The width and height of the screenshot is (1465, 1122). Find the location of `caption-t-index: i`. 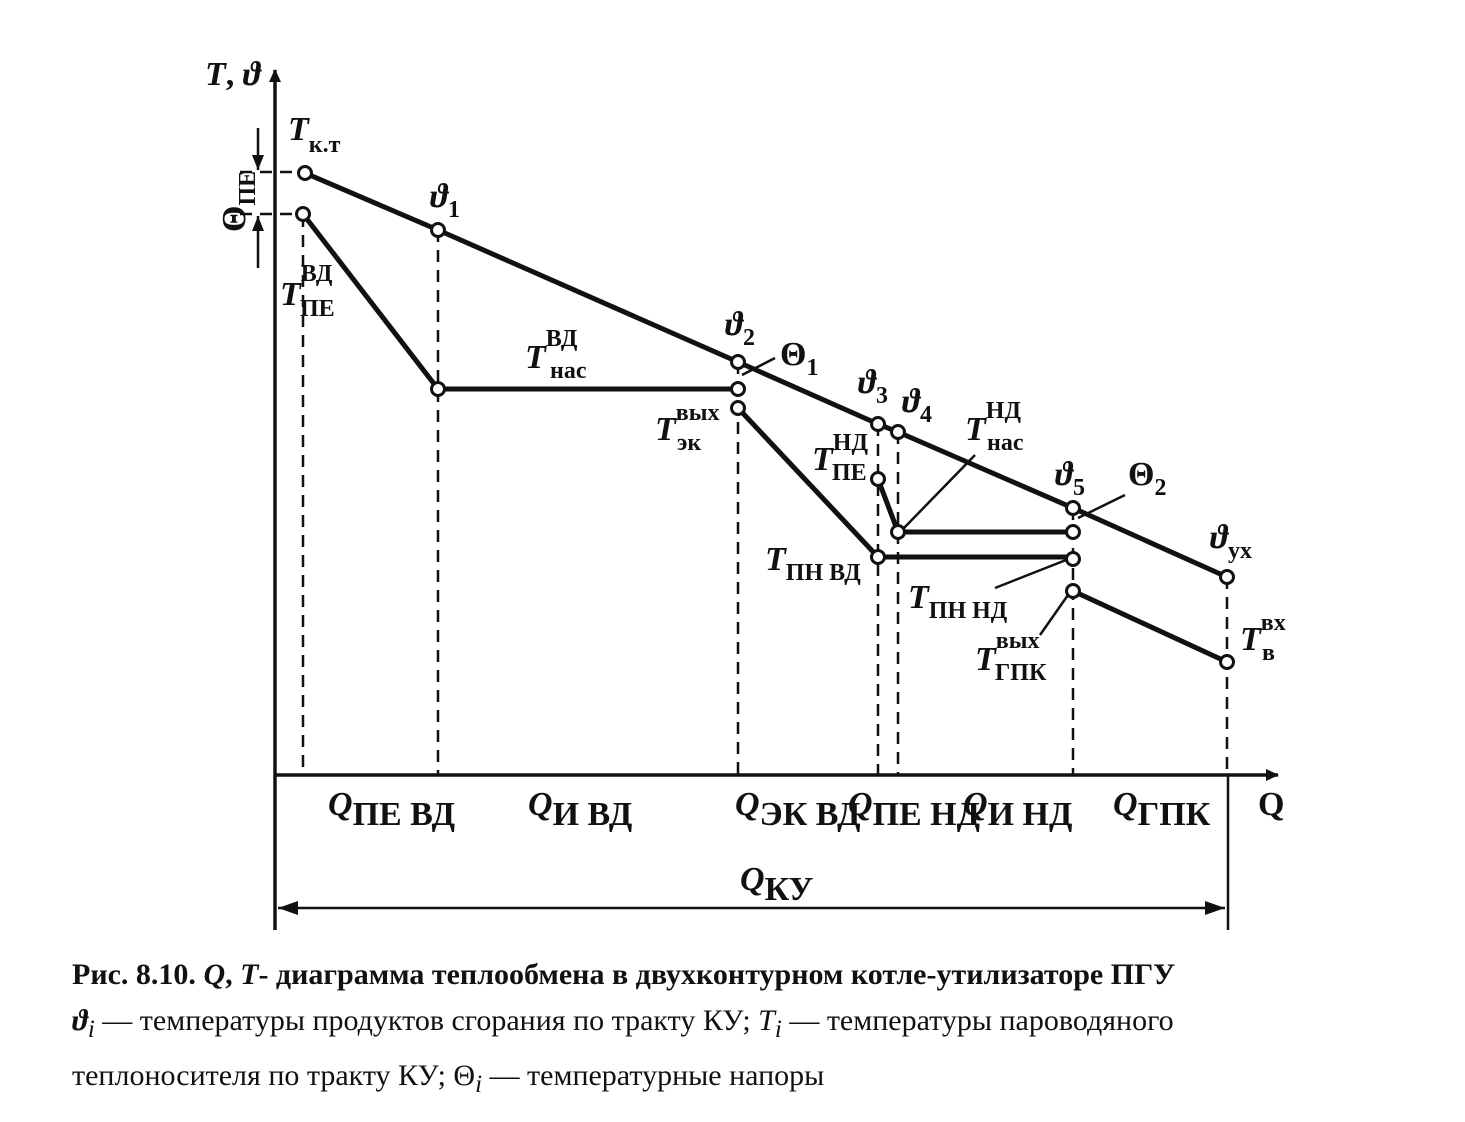

caption-t-index: i is located at coordinates (778, 1029).